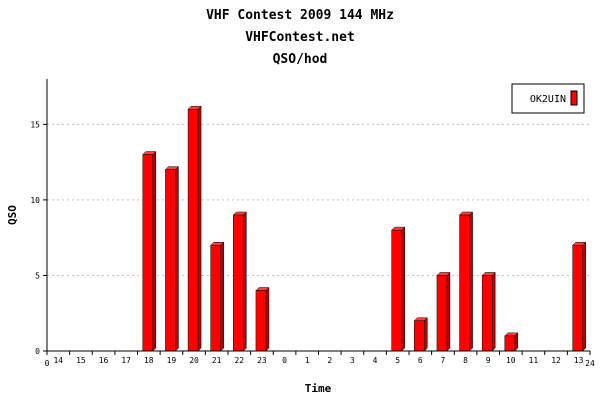 This screenshot has width=600, height=400. I want to click on x-tick-label: 5, so click(397, 360).